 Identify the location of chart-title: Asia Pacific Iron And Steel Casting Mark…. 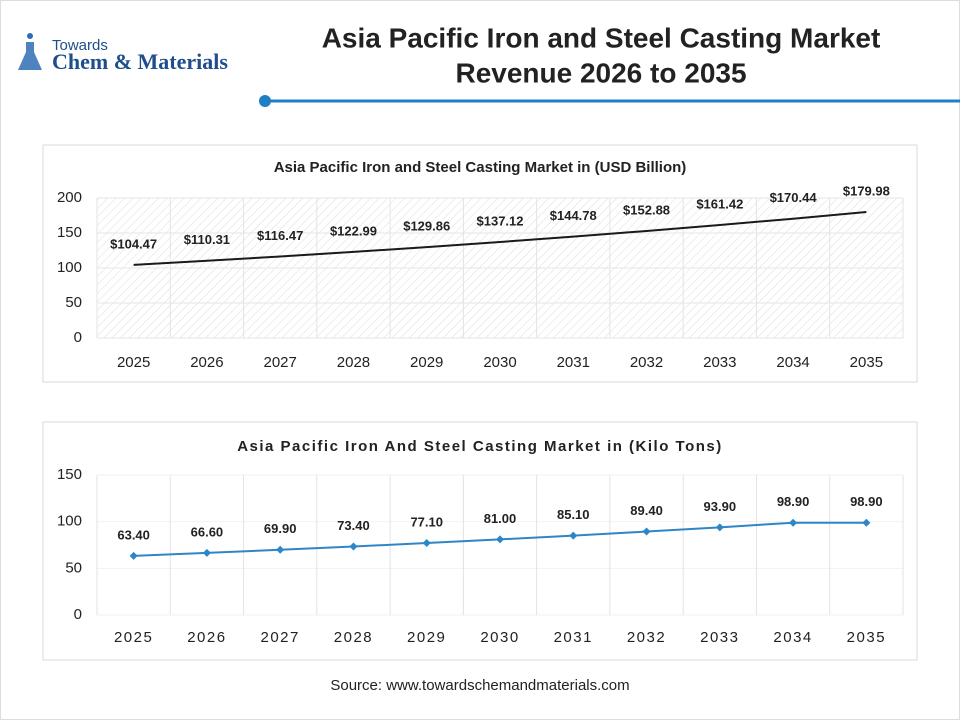
(480, 446).